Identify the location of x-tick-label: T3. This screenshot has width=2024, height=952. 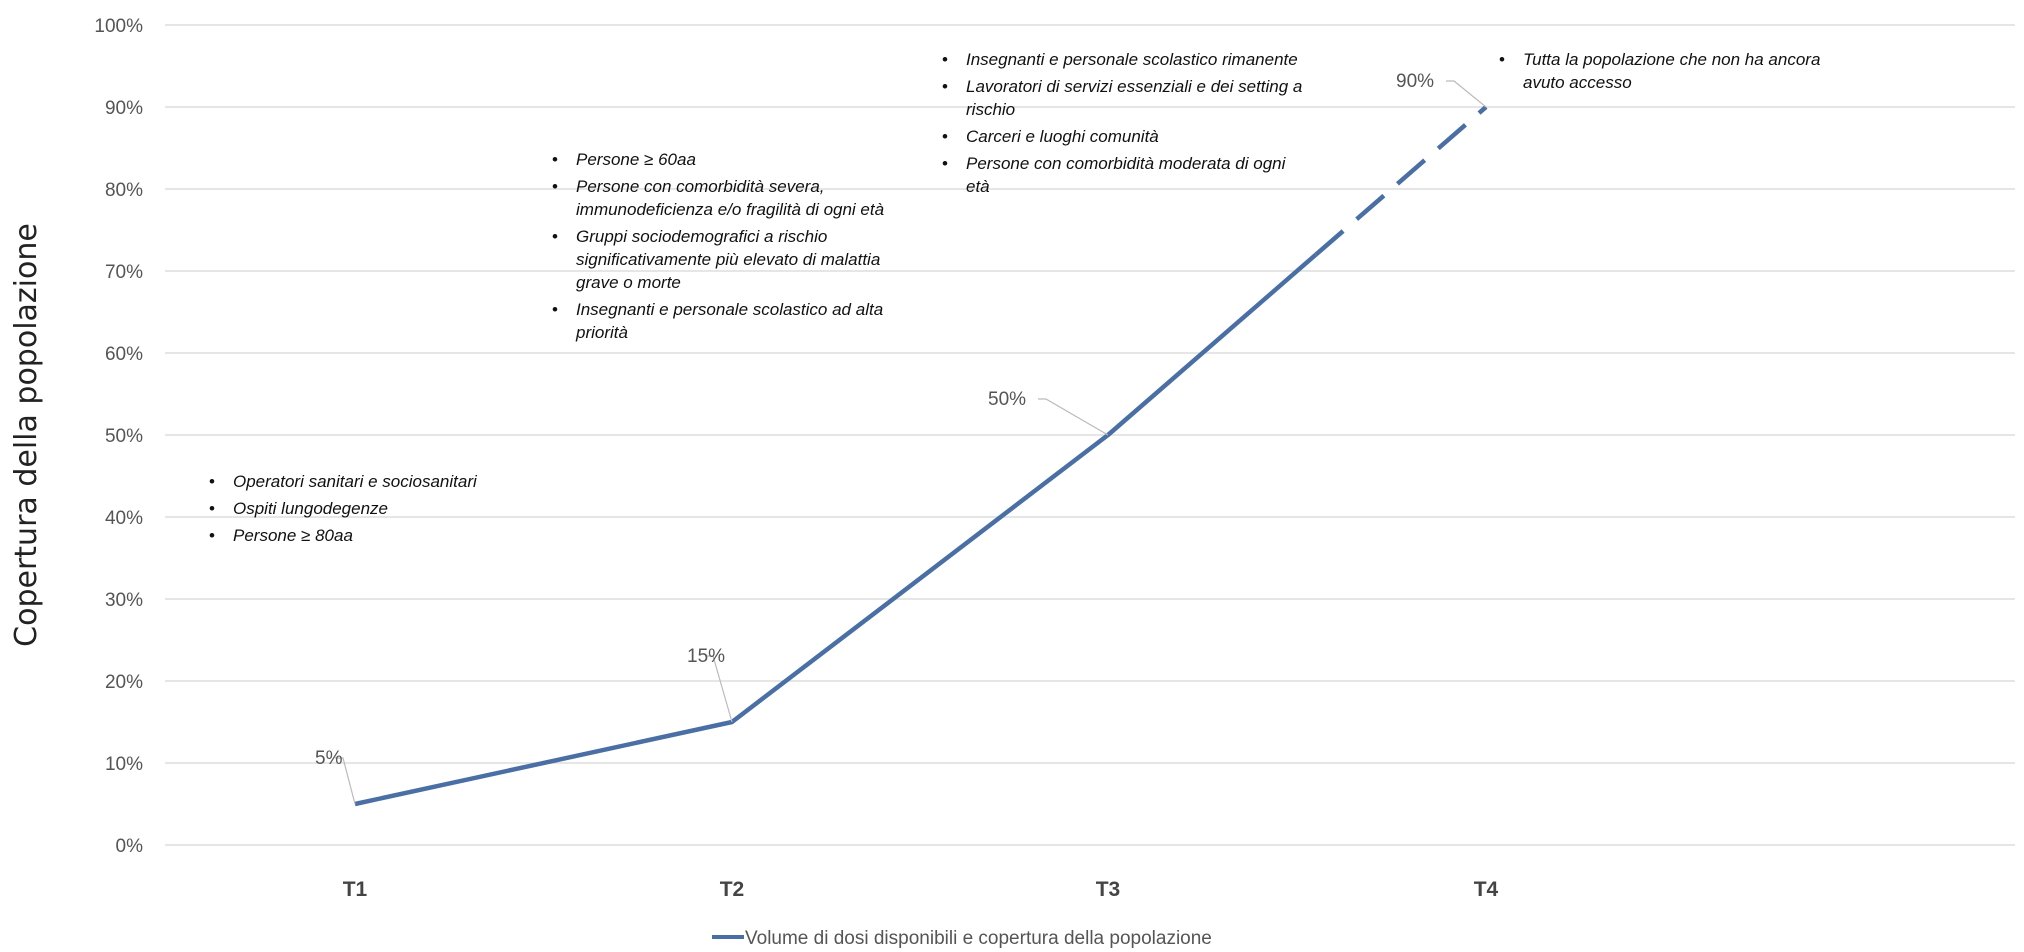
(1108, 889).